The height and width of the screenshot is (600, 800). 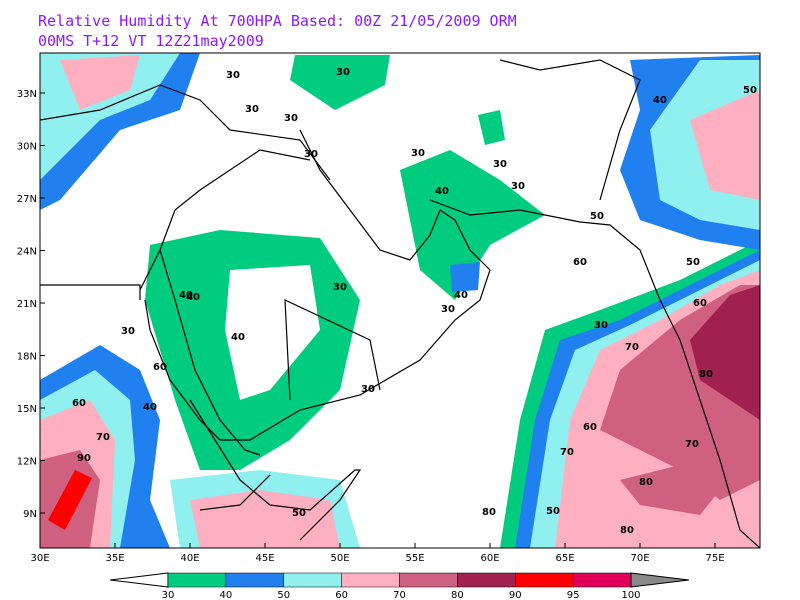 I want to click on lat-label: 21N, so click(x=27, y=304).